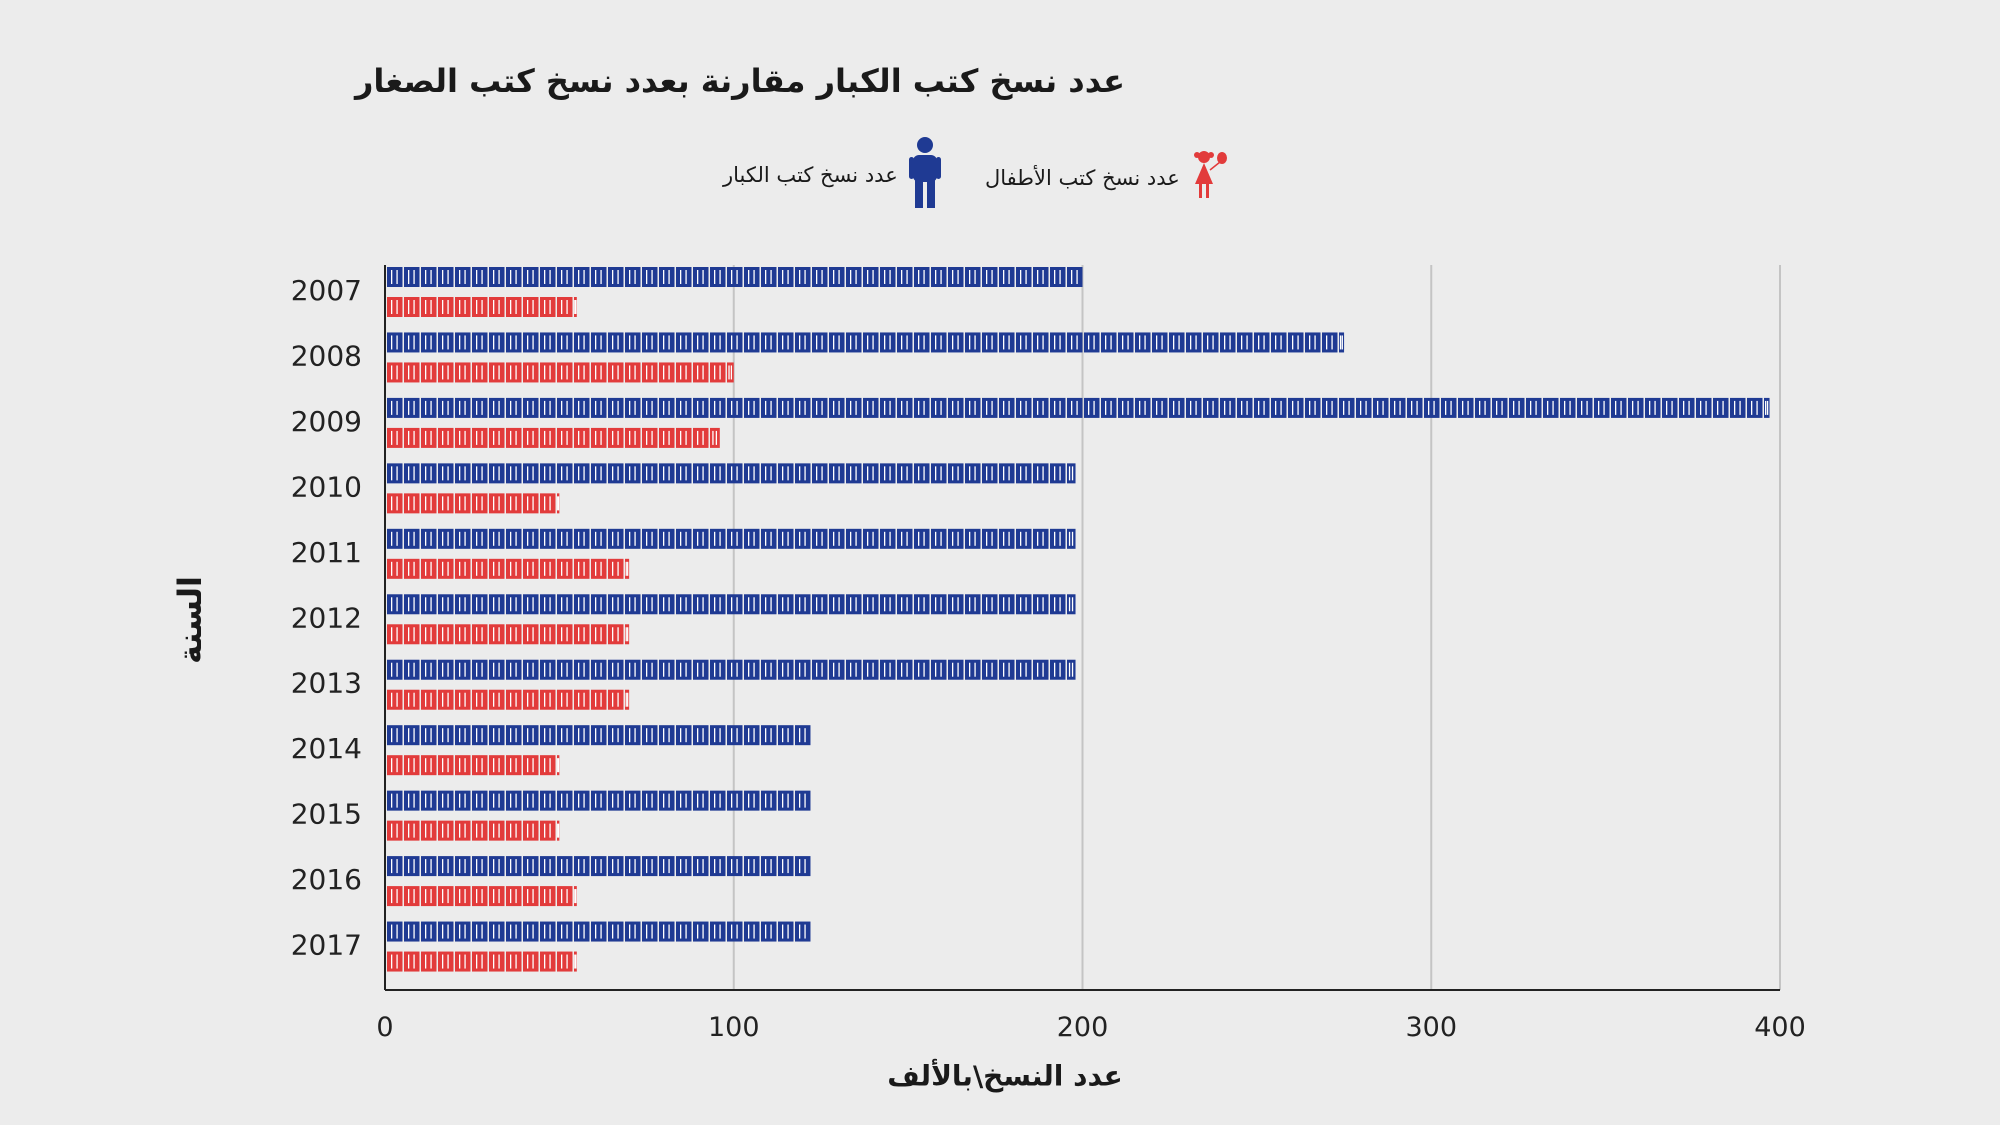 The height and width of the screenshot is (1125, 2000). Describe the element at coordinates (326, 683) in the screenshot. I see `y-tick-label: 2013` at that location.